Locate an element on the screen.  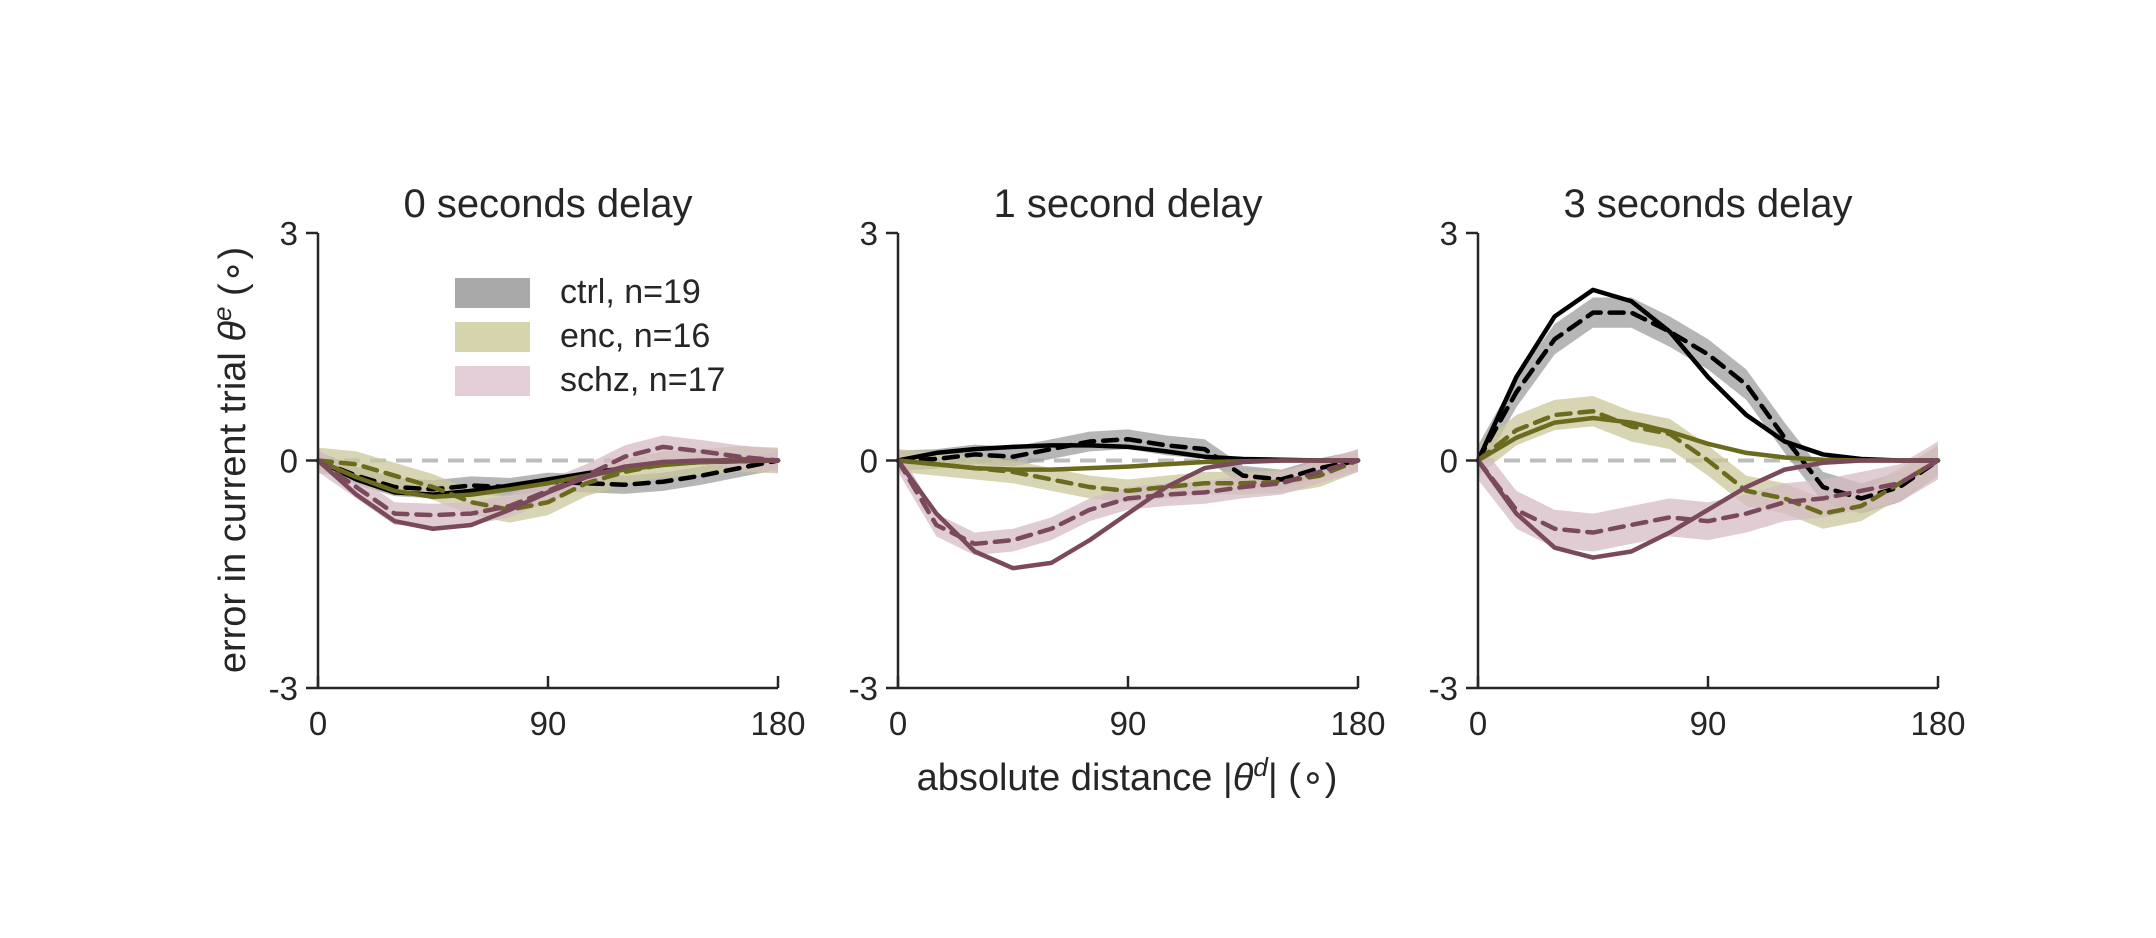
legend: ctrl, n=19 enc, n=16 schz, n=17 is located at coordinates (590, 336).